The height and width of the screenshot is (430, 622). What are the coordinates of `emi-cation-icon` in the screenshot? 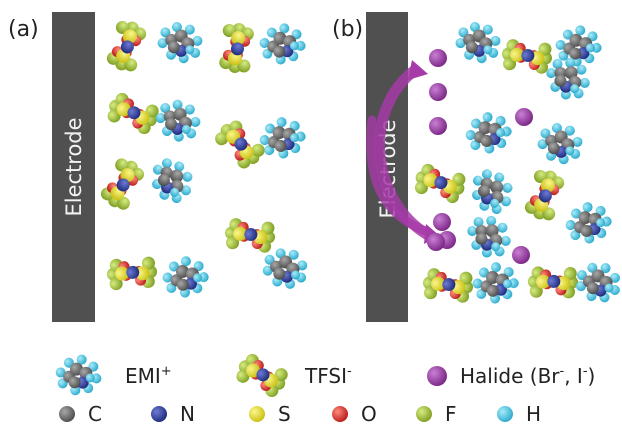 It's located at (78, 375).